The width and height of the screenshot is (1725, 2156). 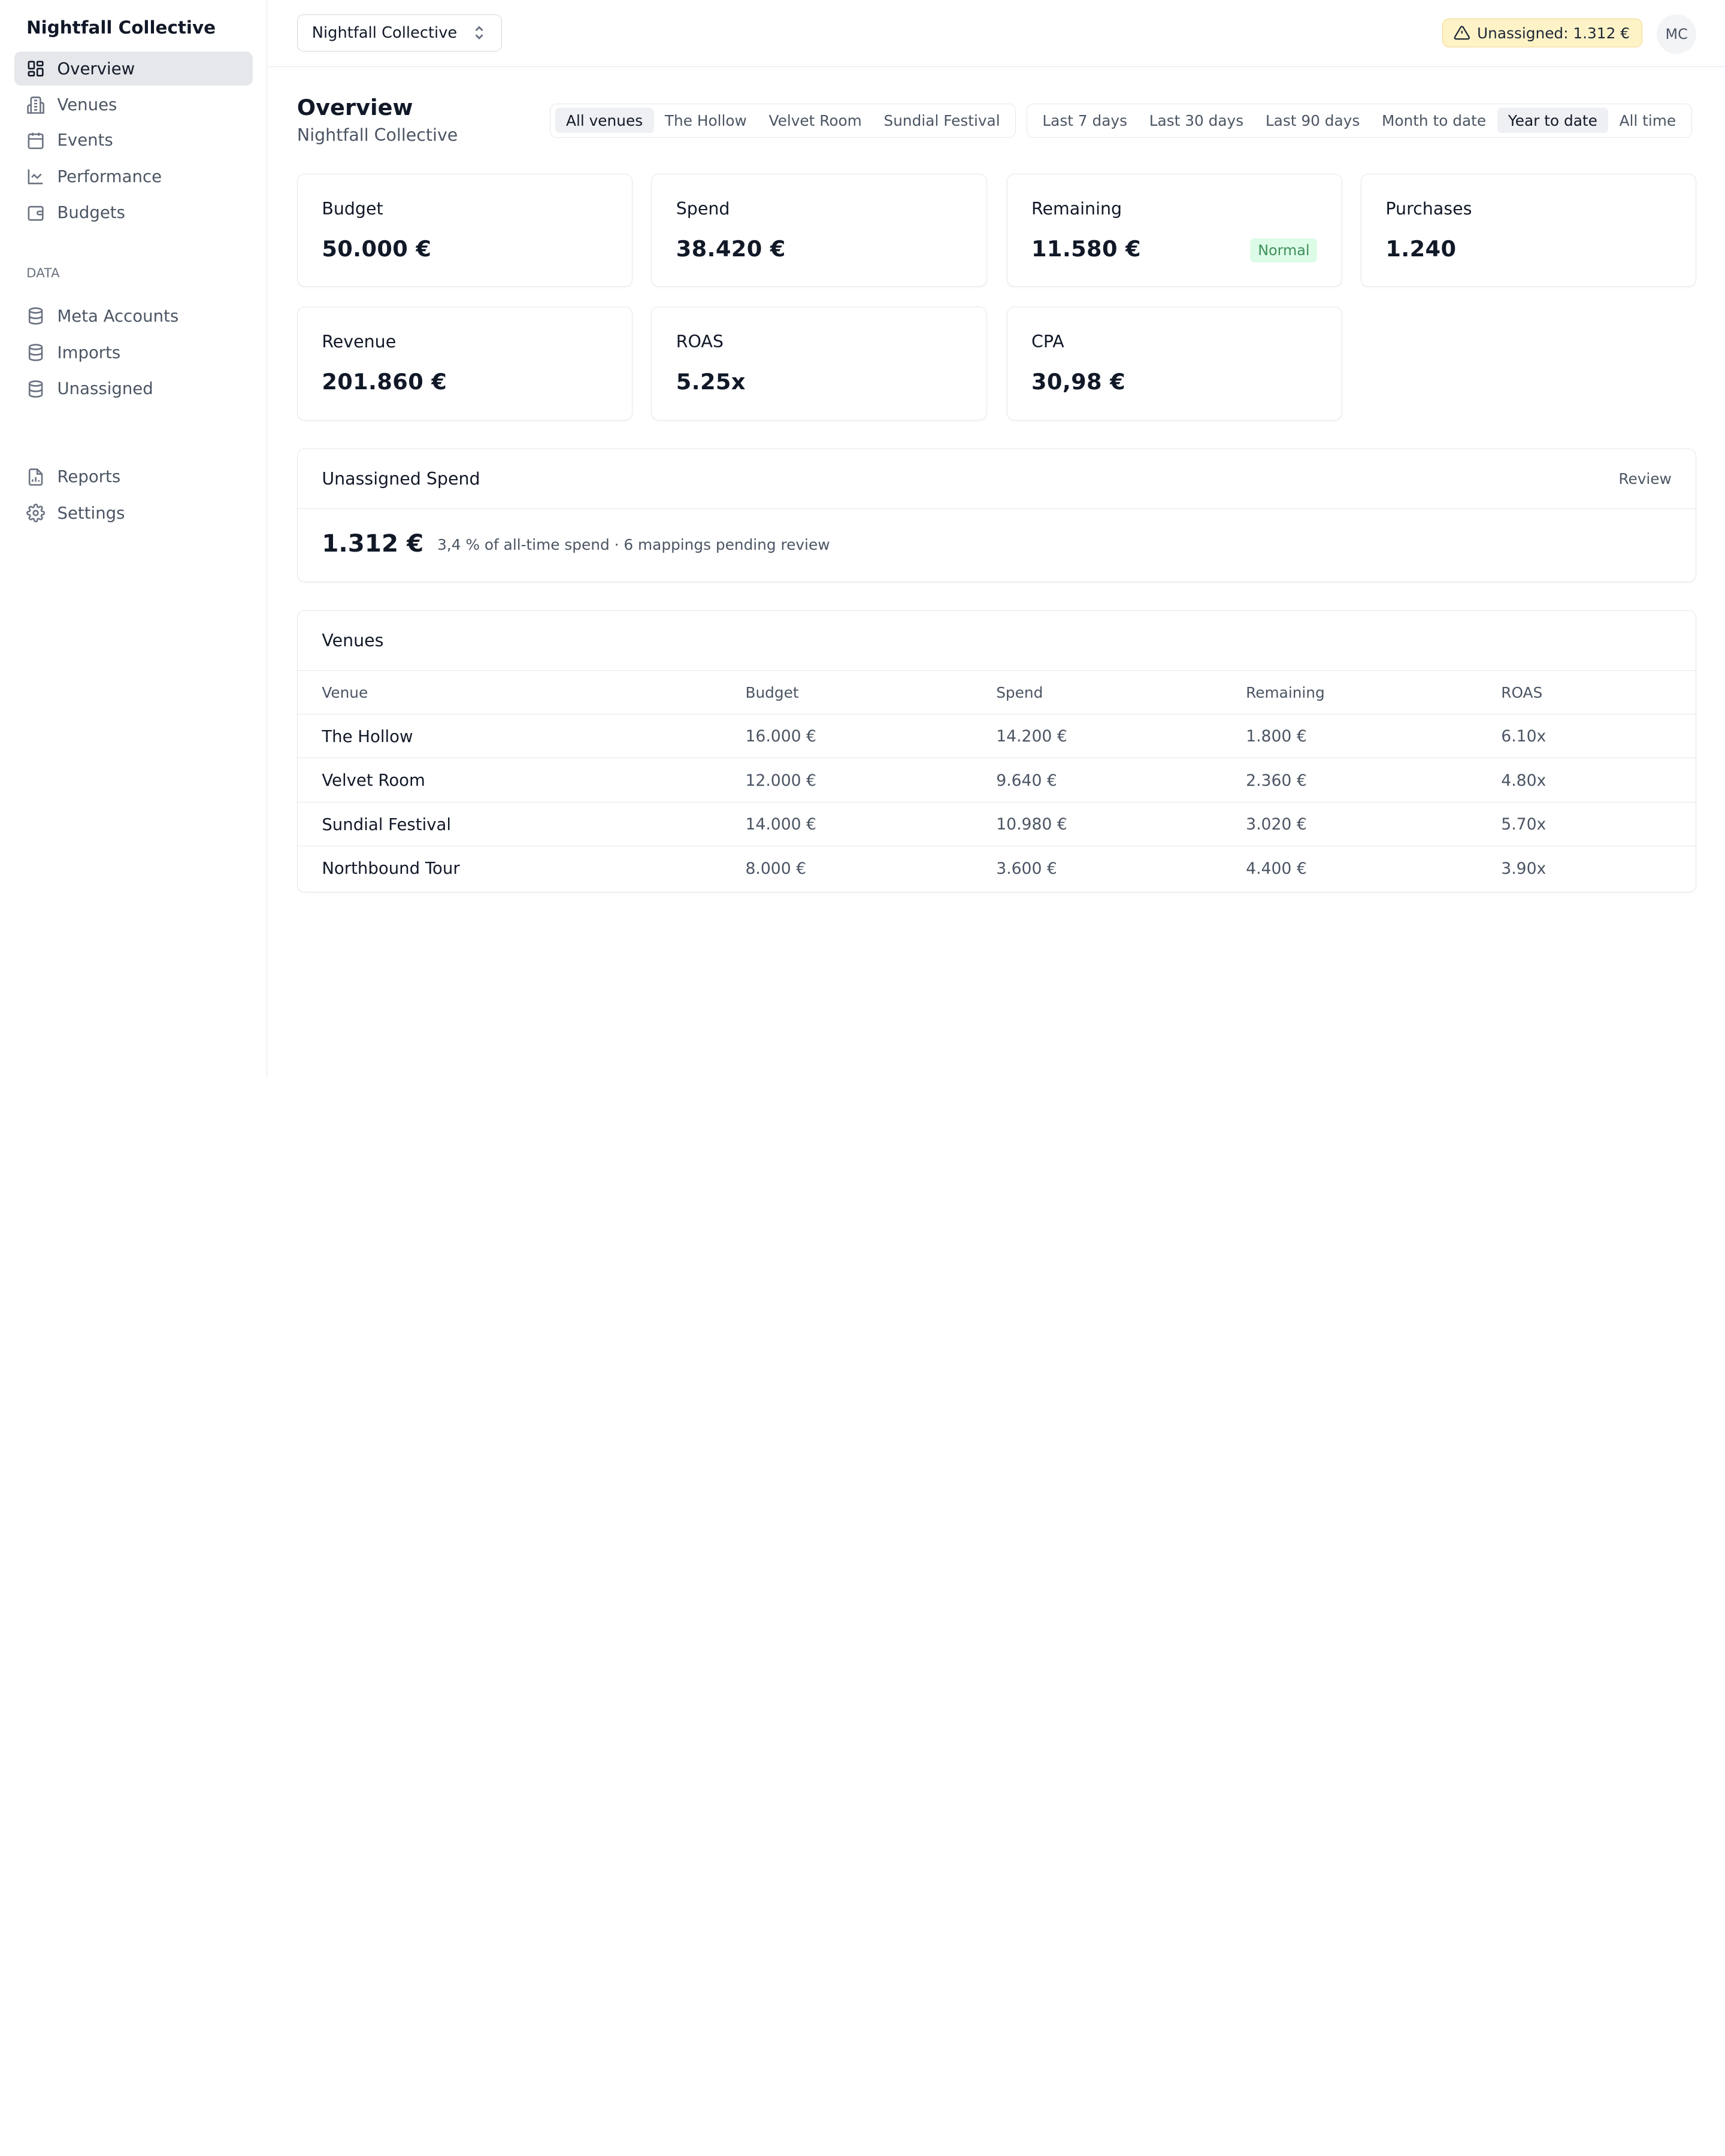 I want to click on date-filter-month-to-date: Month to date, so click(x=1434, y=120).